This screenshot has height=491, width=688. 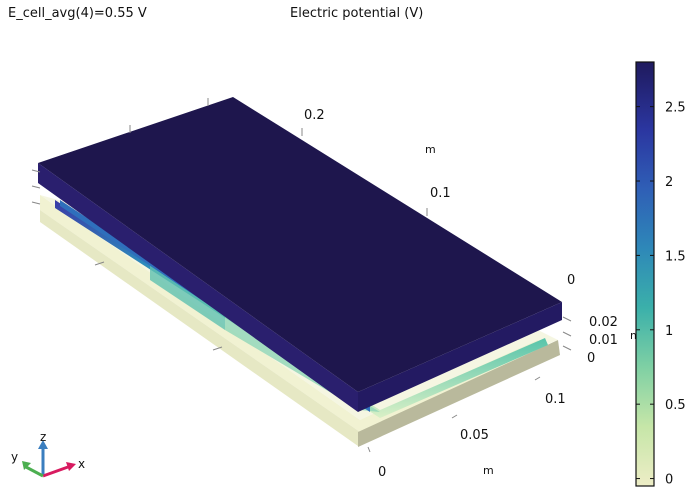 What do you see at coordinates (314, 115) in the screenshot?
I see `y-tick-0.2: 0.2` at bounding box center [314, 115].